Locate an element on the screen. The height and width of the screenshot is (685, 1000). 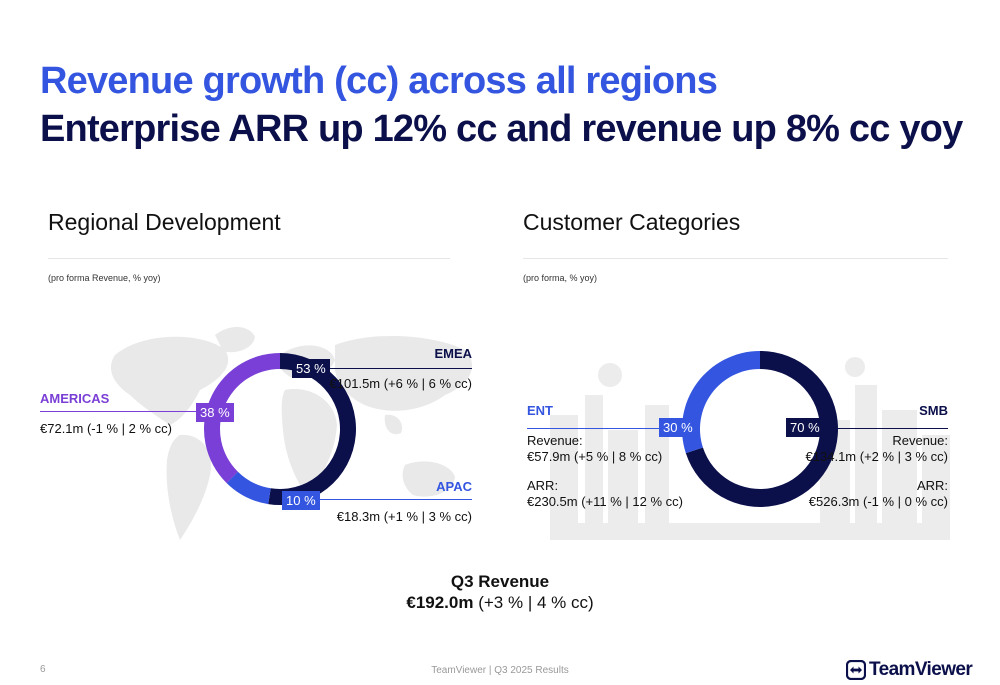
customer-donut-chart is located at coordinates (760, 429).